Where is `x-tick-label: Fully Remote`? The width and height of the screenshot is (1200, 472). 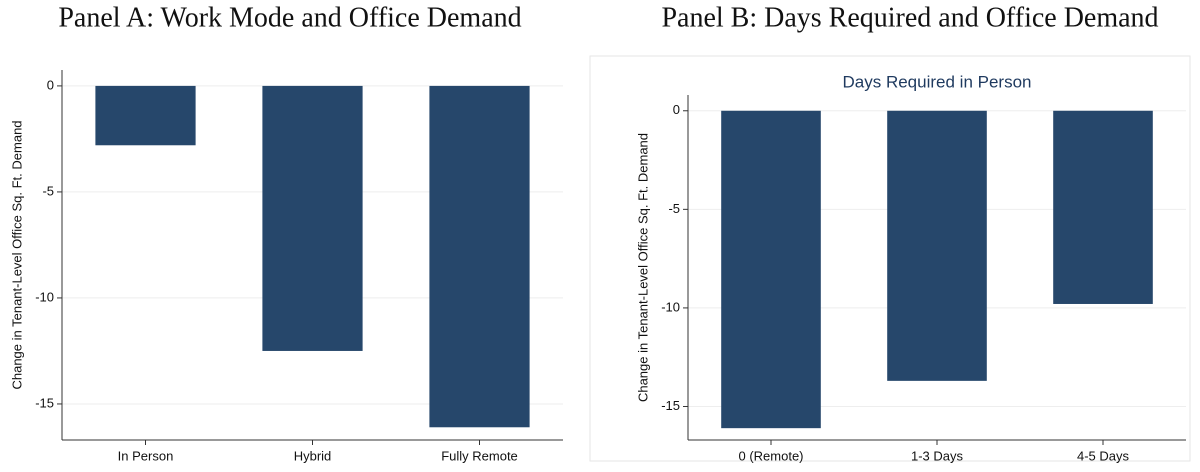
x-tick-label: Fully Remote is located at coordinates (479, 455).